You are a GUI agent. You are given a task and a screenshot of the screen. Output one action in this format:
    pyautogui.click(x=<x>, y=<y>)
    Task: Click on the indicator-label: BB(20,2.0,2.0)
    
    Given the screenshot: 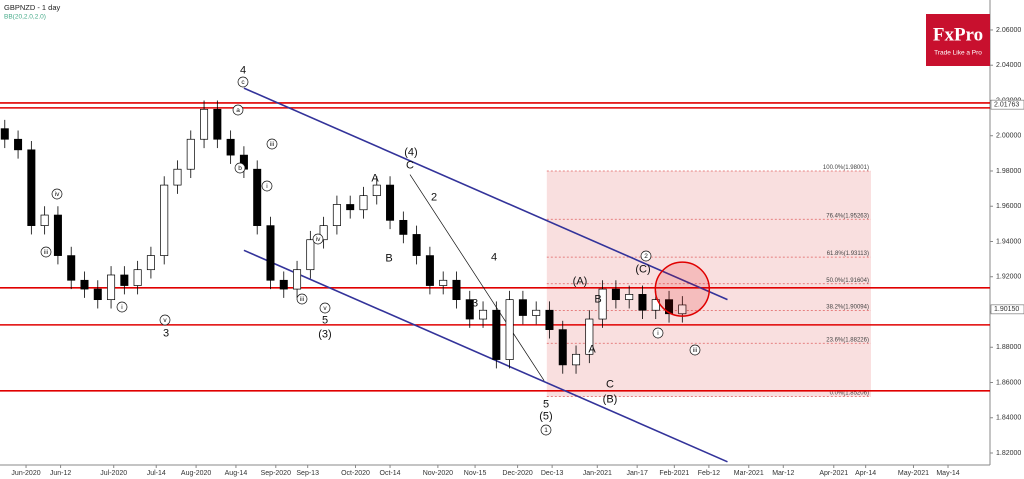 What is the action you would take?
    pyautogui.click(x=25, y=17)
    